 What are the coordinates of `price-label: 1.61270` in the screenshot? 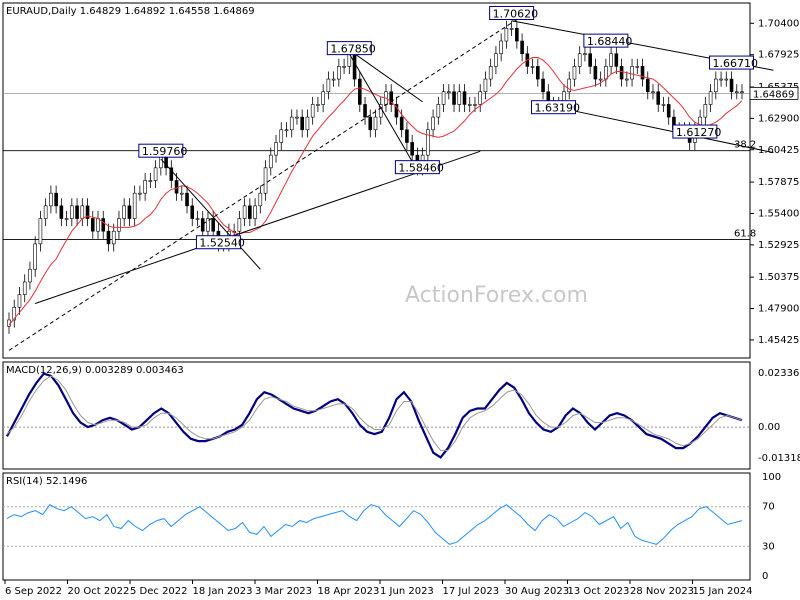 It's located at (699, 132).